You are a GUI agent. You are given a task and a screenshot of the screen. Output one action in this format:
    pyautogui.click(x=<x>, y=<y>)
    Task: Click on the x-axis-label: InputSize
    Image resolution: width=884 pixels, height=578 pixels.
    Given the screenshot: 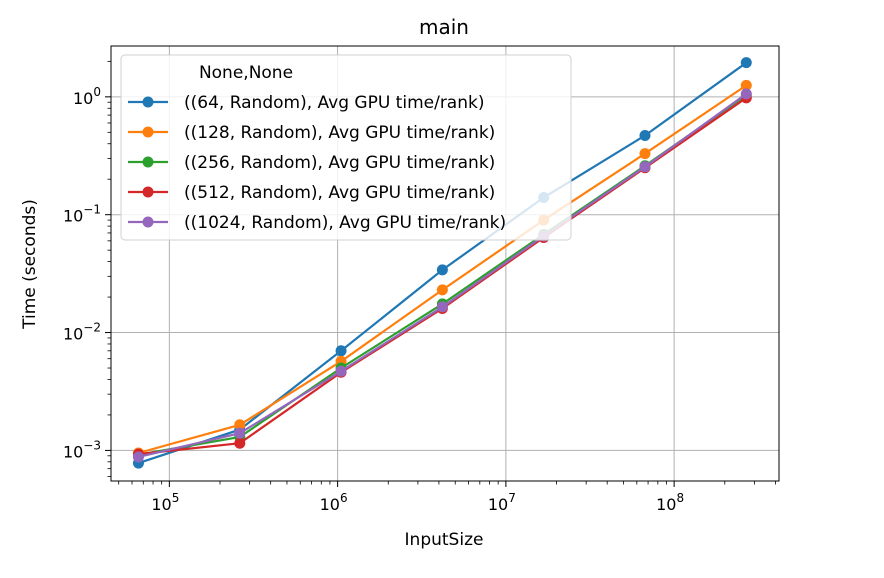 What is the action you would take?
    pyautogui.click(x=444, y=540)
    